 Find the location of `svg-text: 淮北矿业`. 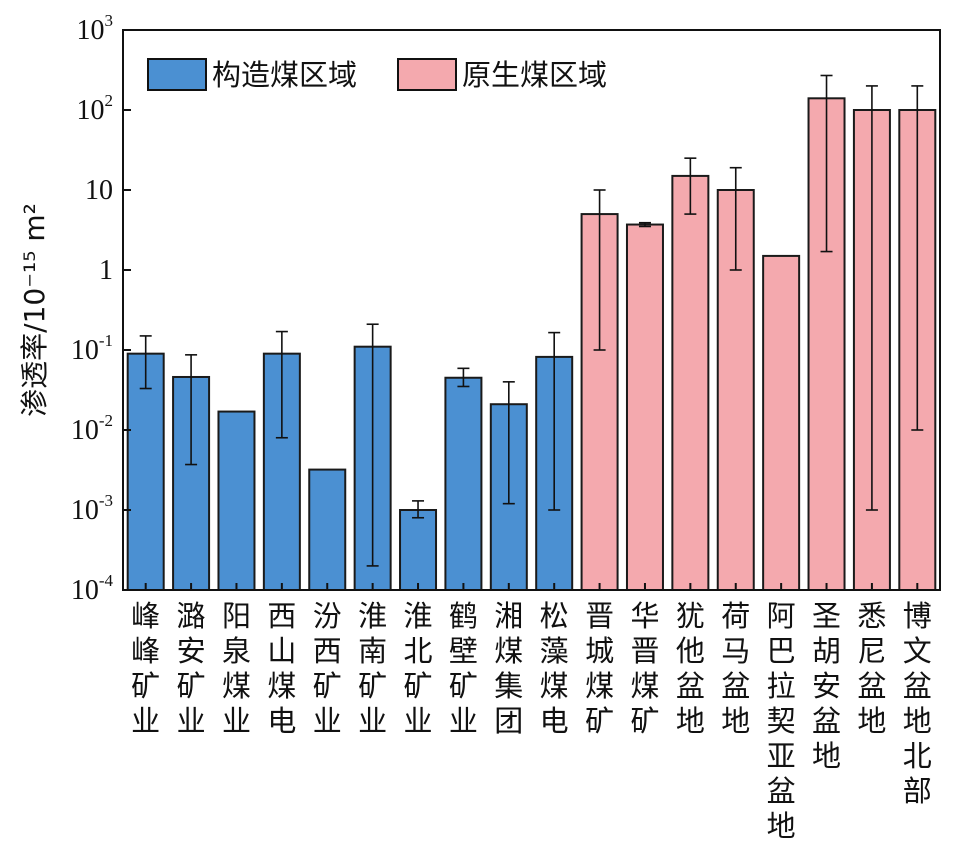

svg-text: 淮北矿业 is located at coordinates (418, 668).